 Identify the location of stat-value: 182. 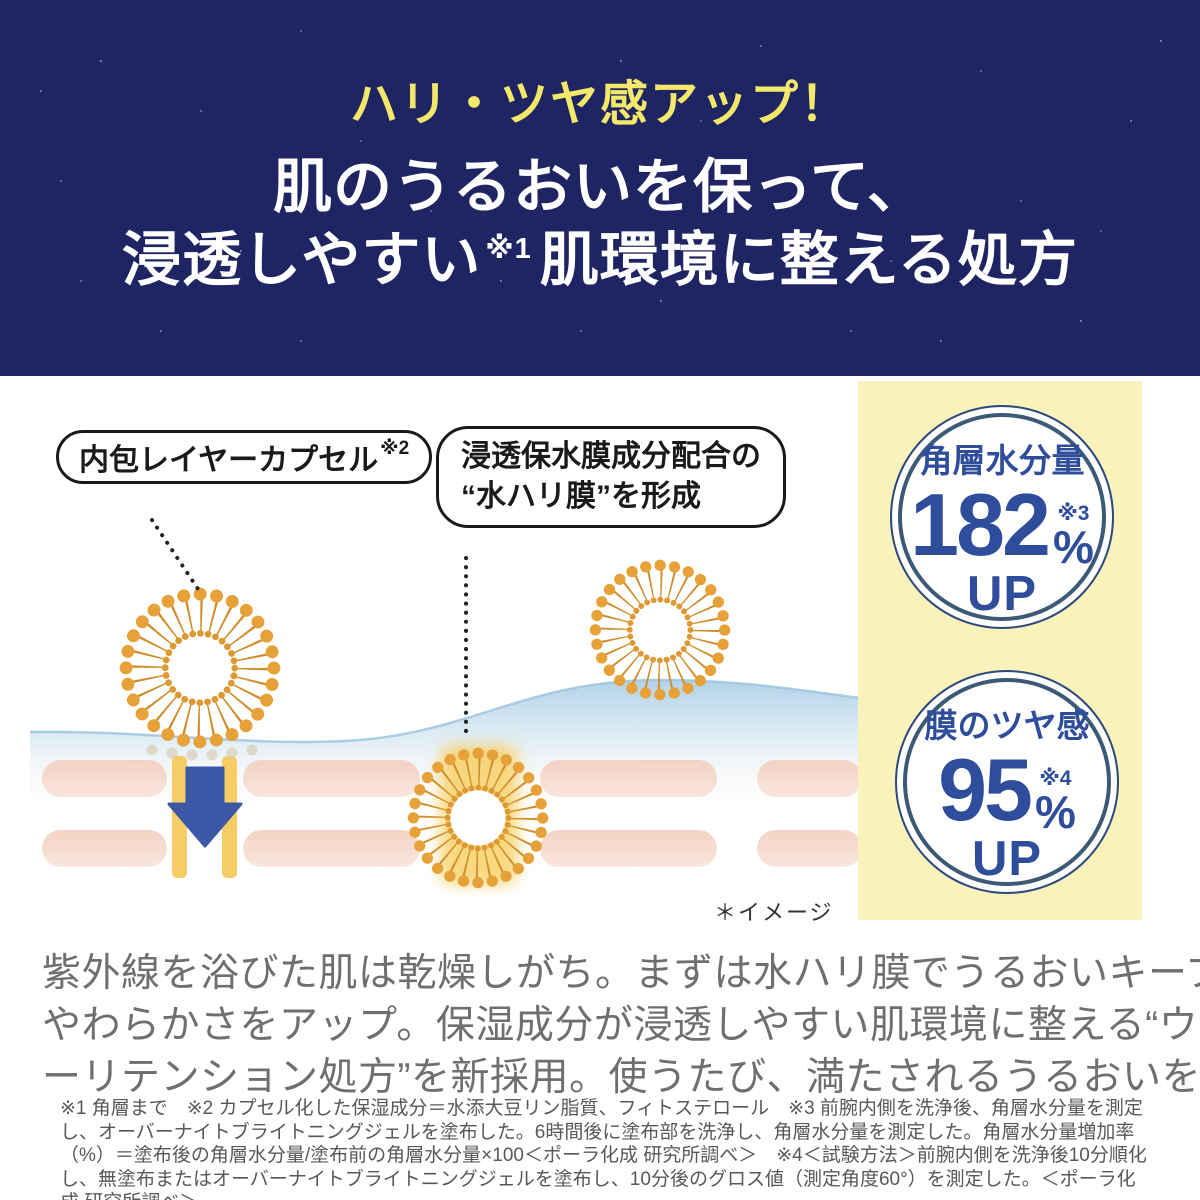
(980, 524).